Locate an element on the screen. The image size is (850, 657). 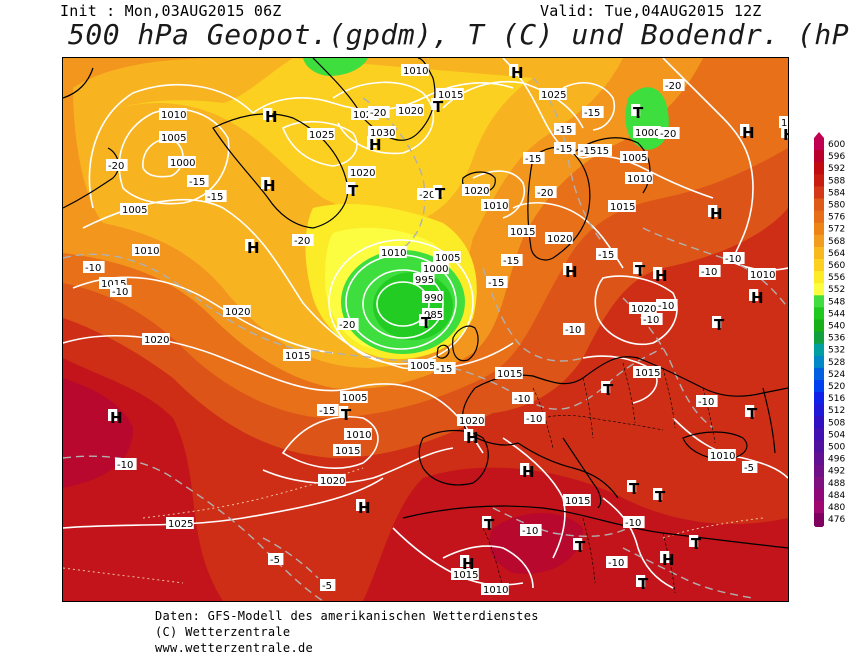
temperature-label-text: -20 is located at coordinates (378, 113).